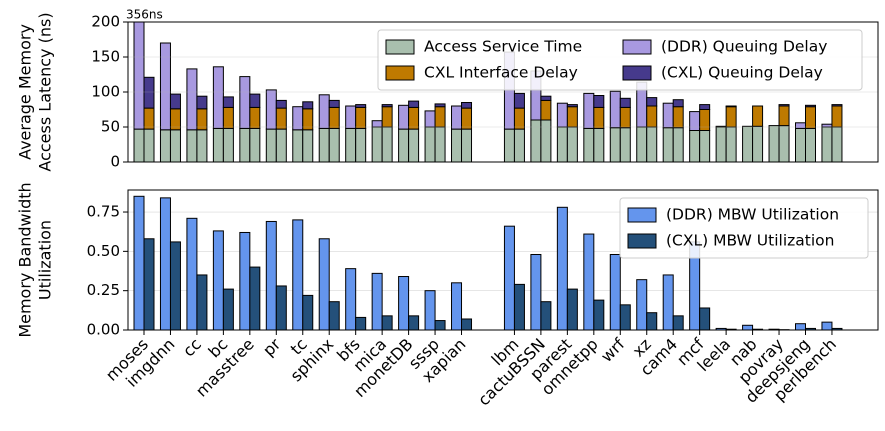  What do you see at coordinates (25, 259) in the screenshot?
I see `y-axis-label: Memory Bandwidth` at bounding box center [25, 259].